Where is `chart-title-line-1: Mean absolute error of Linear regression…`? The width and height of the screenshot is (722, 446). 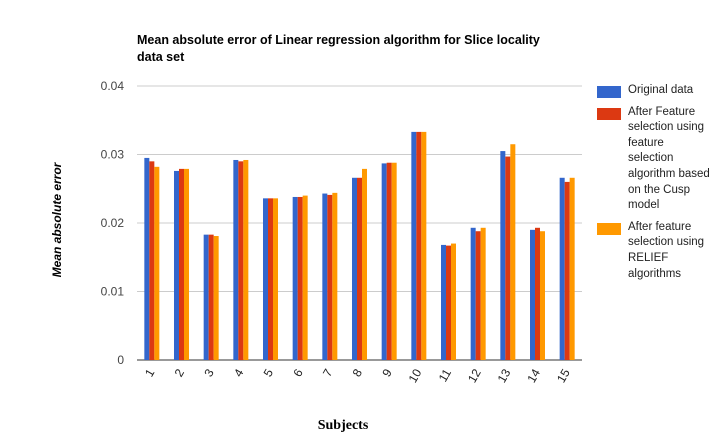 chart-title-line-1: Mean absolute error of Linear regression… is located at coordinates (338, 40).